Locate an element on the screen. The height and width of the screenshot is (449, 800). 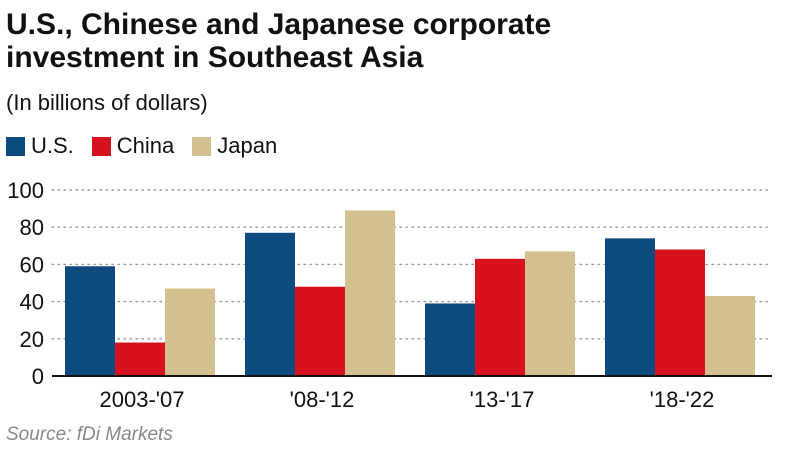
legend-label-china: China is located at coordinates (145, 145).